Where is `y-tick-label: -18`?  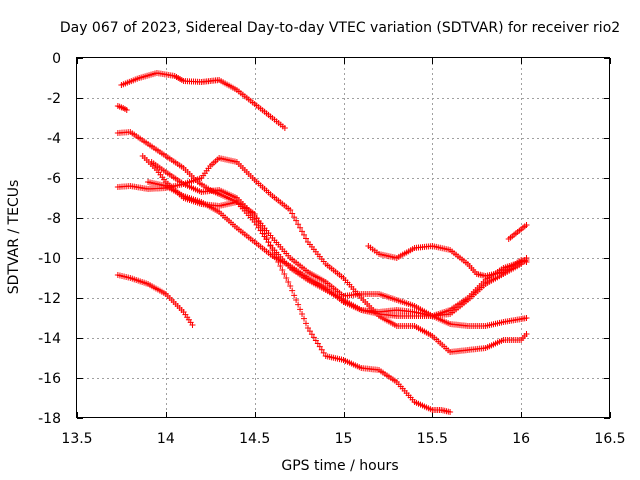
y-tick-label: -18 is located at coordinates (49, 419).